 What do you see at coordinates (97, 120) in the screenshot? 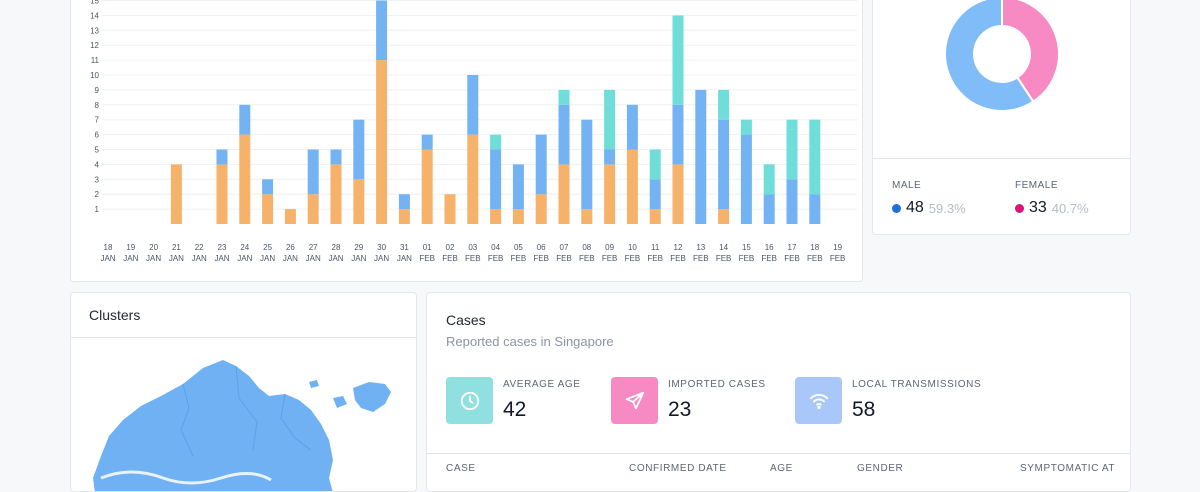
I see `y-tick-label: 7` at bounding box center [97, 120].